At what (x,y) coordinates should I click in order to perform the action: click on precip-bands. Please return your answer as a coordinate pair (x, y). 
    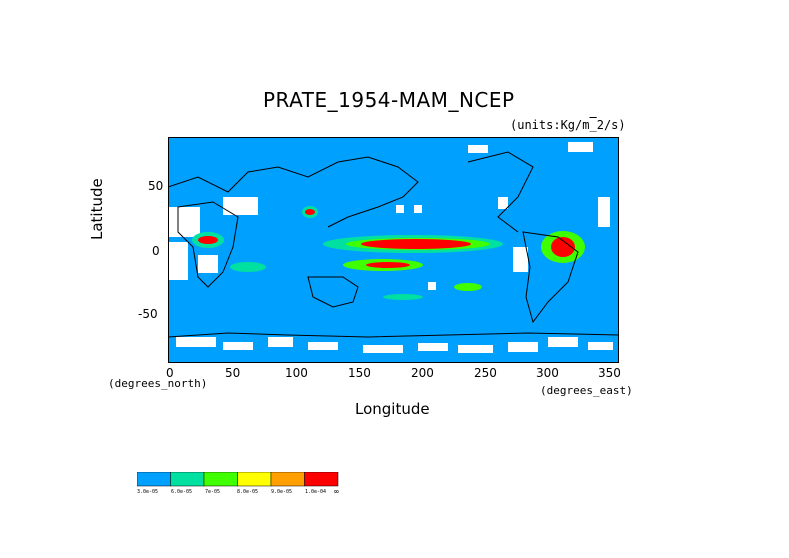
    Looking at the image, I should click on (388, 253).